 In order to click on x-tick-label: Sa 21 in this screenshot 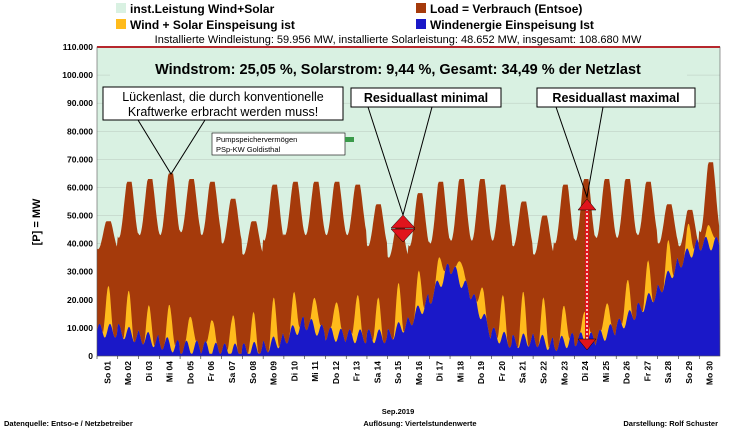, I will do `click(523, 372)`.